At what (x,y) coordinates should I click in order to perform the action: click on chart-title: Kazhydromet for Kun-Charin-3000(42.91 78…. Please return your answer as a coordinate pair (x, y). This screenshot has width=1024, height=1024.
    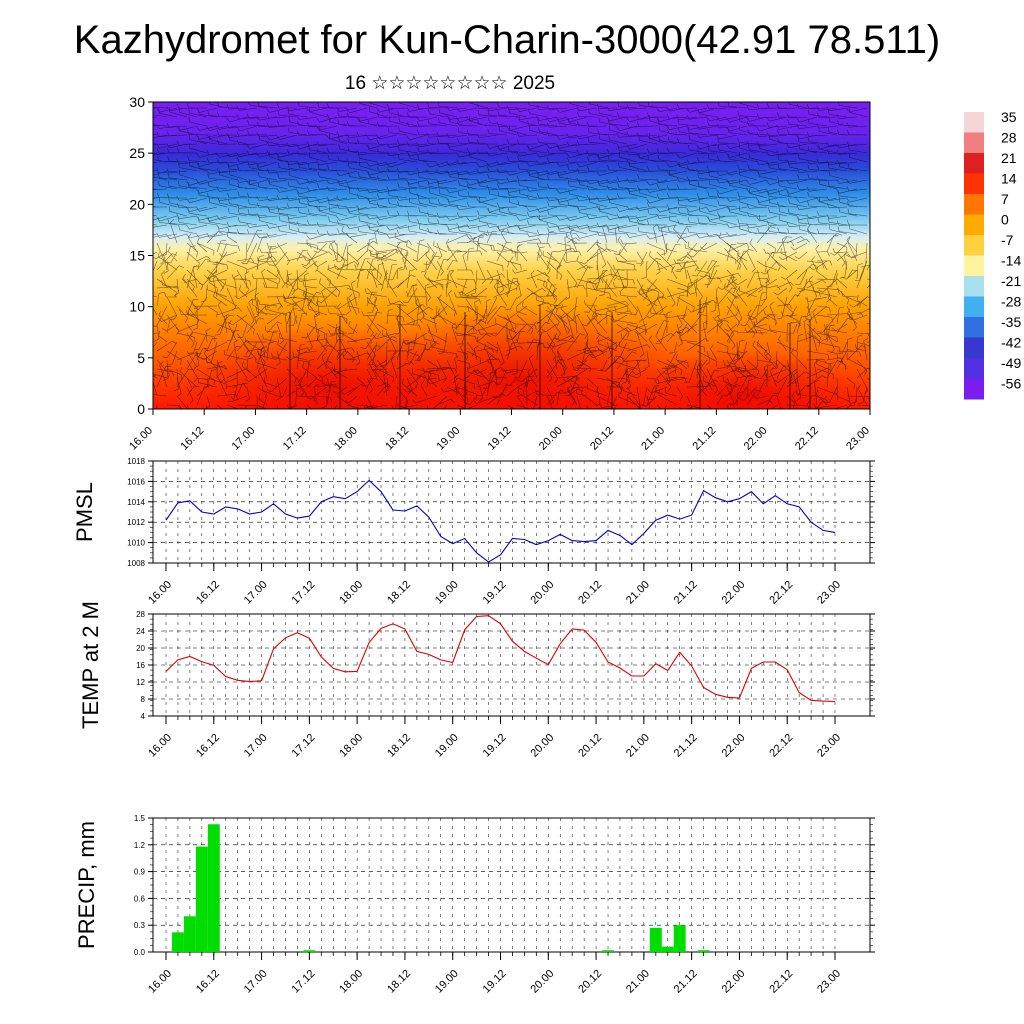
    Looking at the image, I should click on (507, 40).